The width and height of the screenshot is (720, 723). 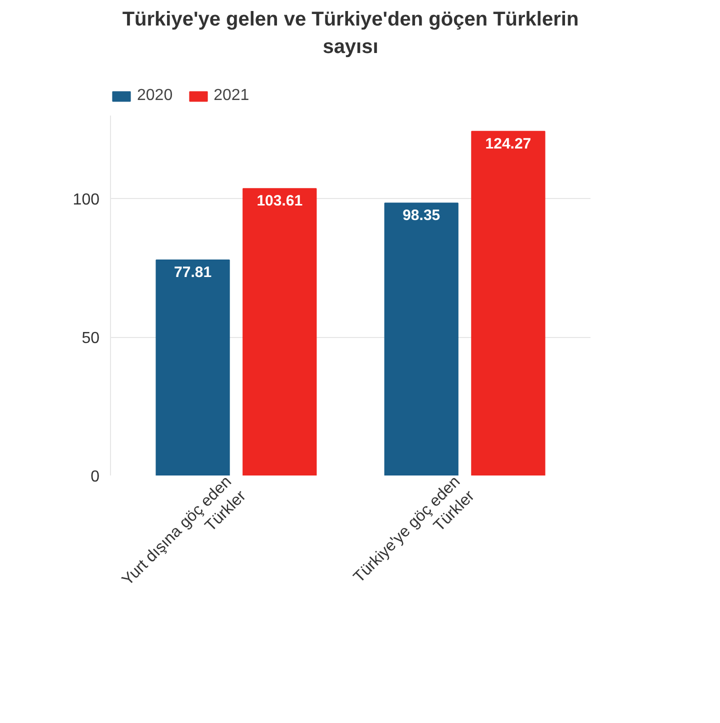 What do you see at coordinates (193, 273) in the screenshot?
I see `data-label: 77.81` at bounding box center [193, 273].